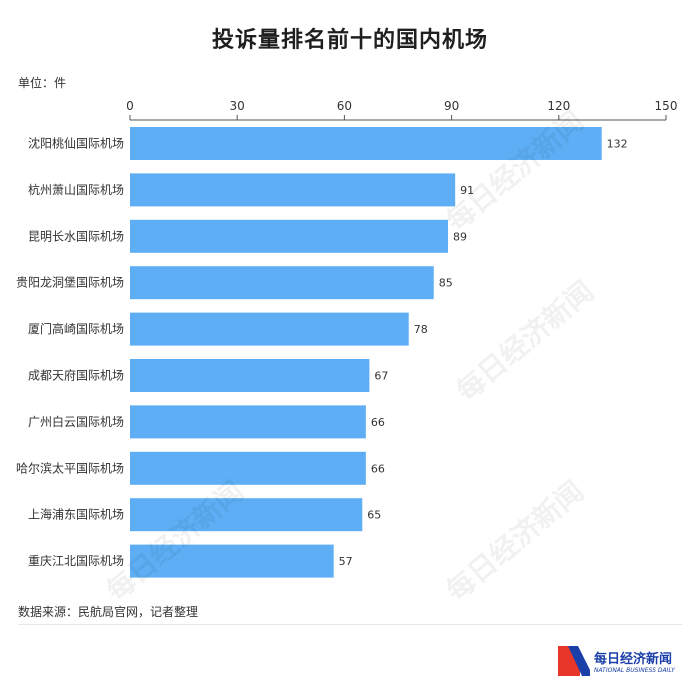 The height and width of the screenshot is (700, 700). Describe the element at coordinates (76, 236) in the screenshot. I see `category-label: 昆明长水国际机场` at that location.